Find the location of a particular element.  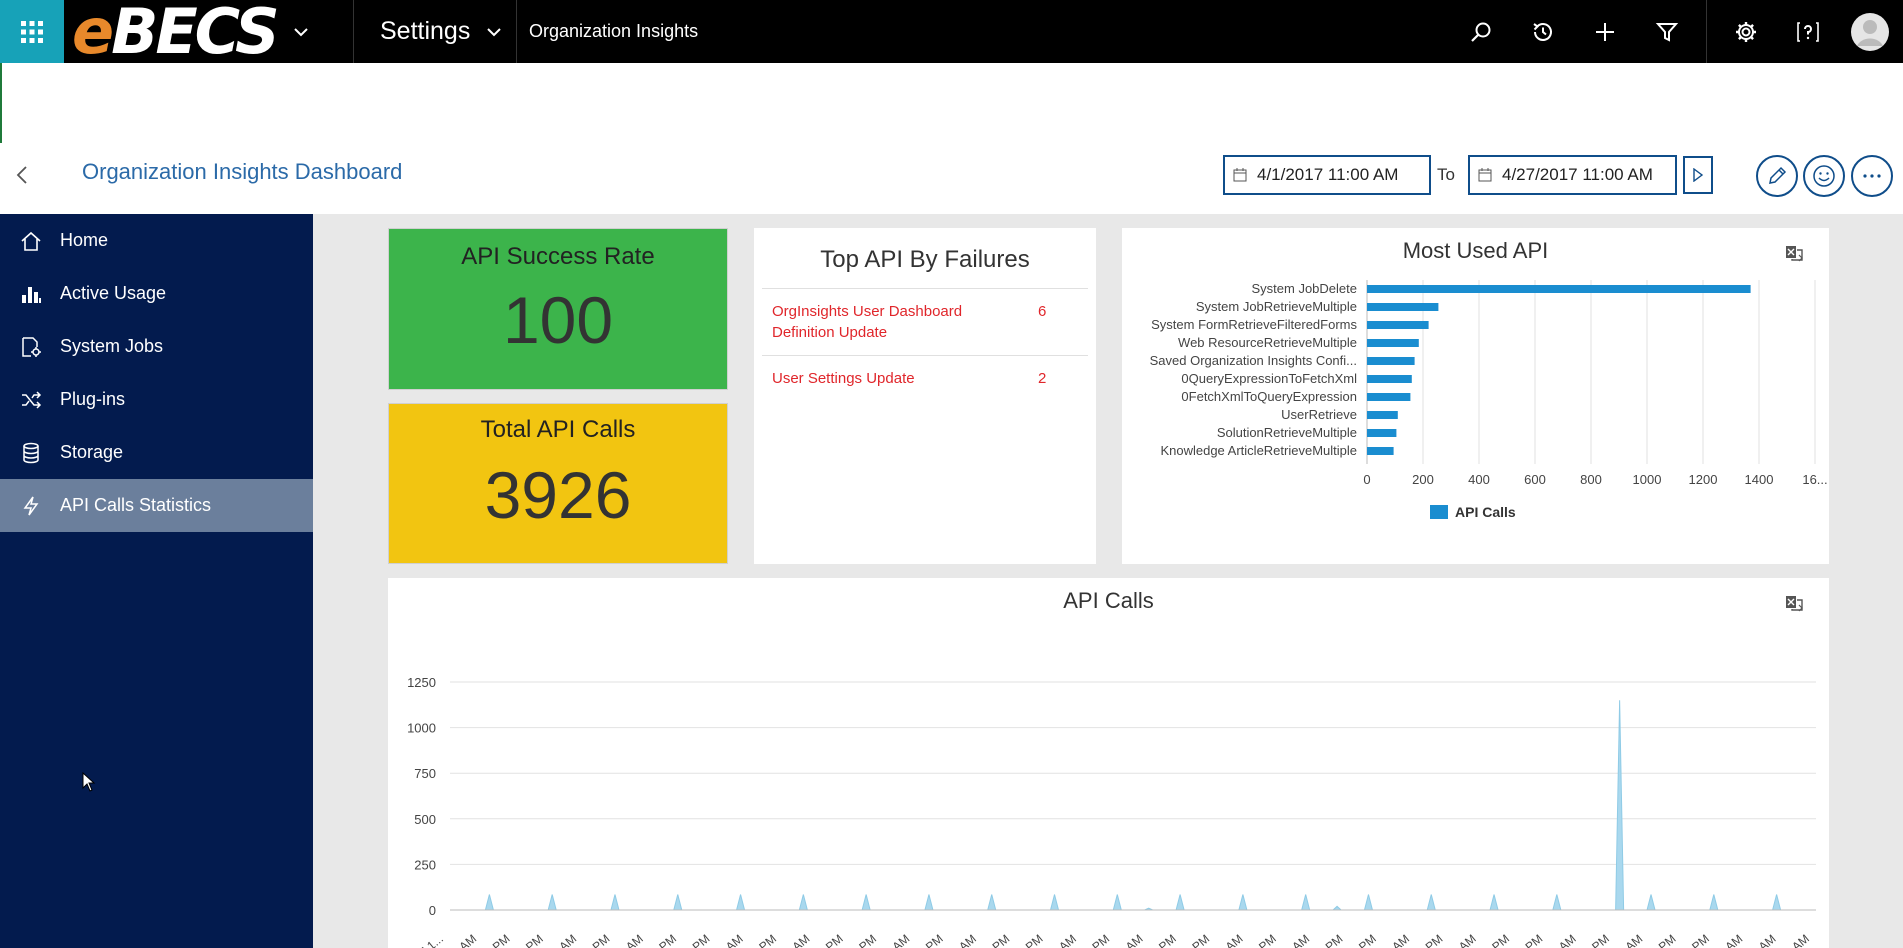

sidebar-item-home: Home is located at coordinates (156, 240).